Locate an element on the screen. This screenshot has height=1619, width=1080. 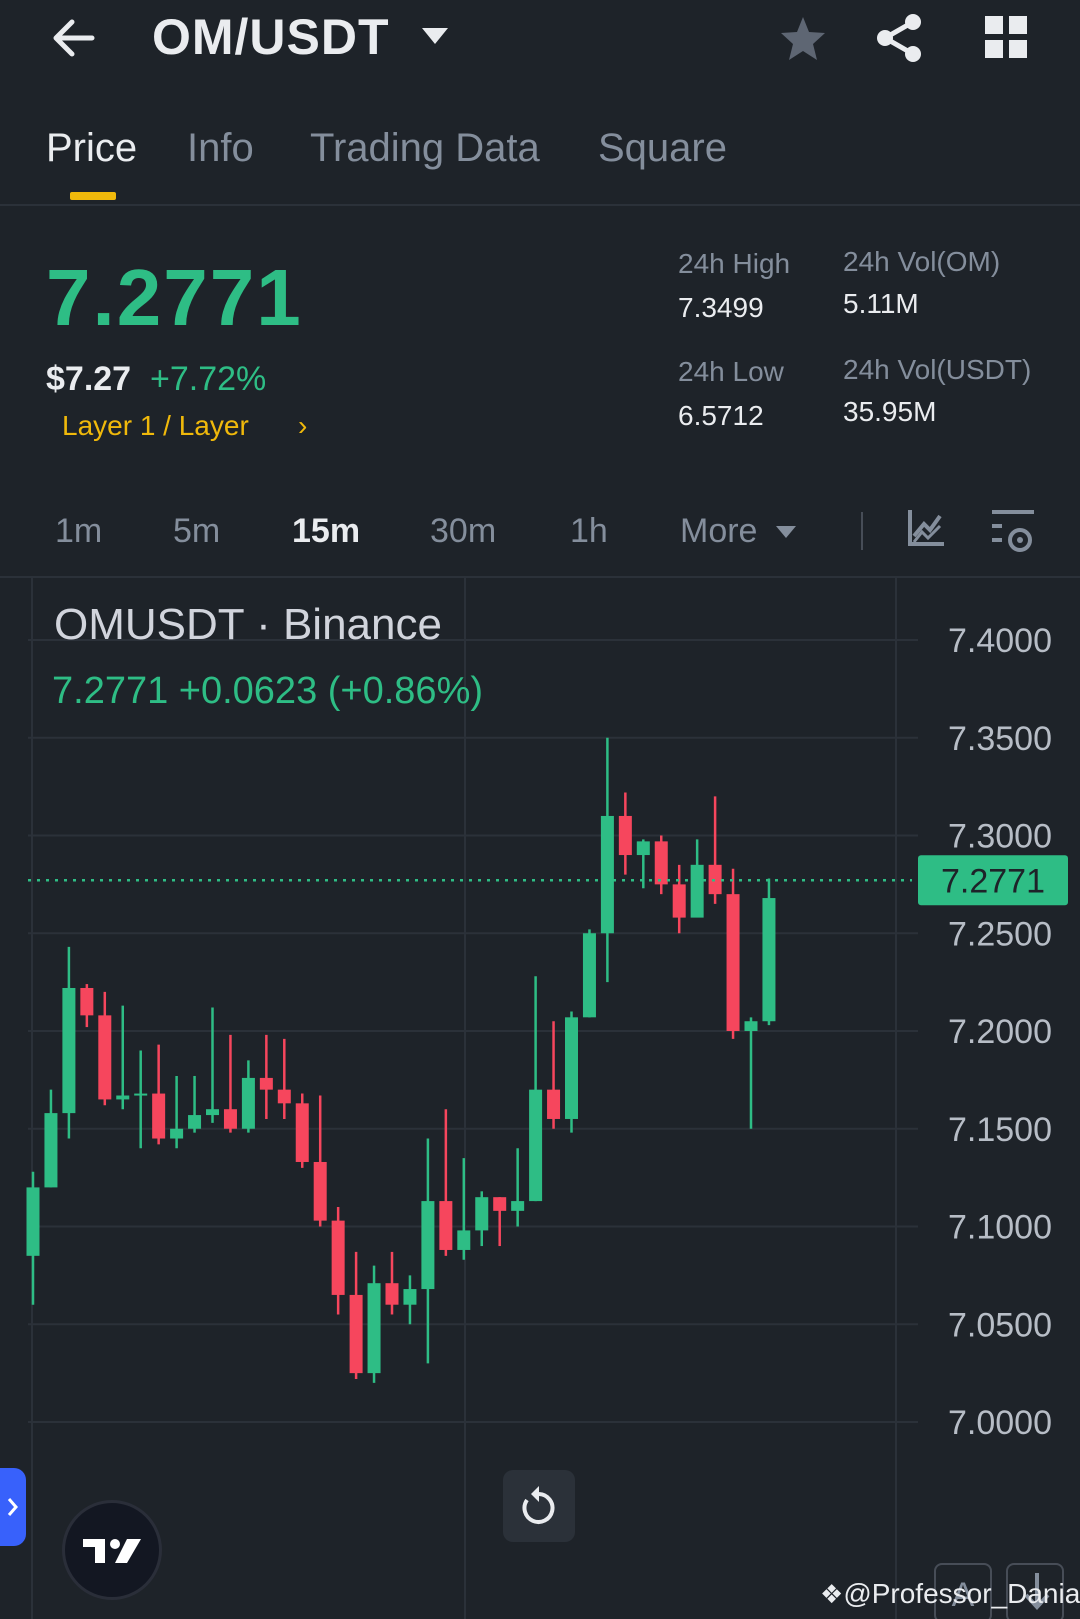
low-label: 24h Low is located at coordinates (731, 371).